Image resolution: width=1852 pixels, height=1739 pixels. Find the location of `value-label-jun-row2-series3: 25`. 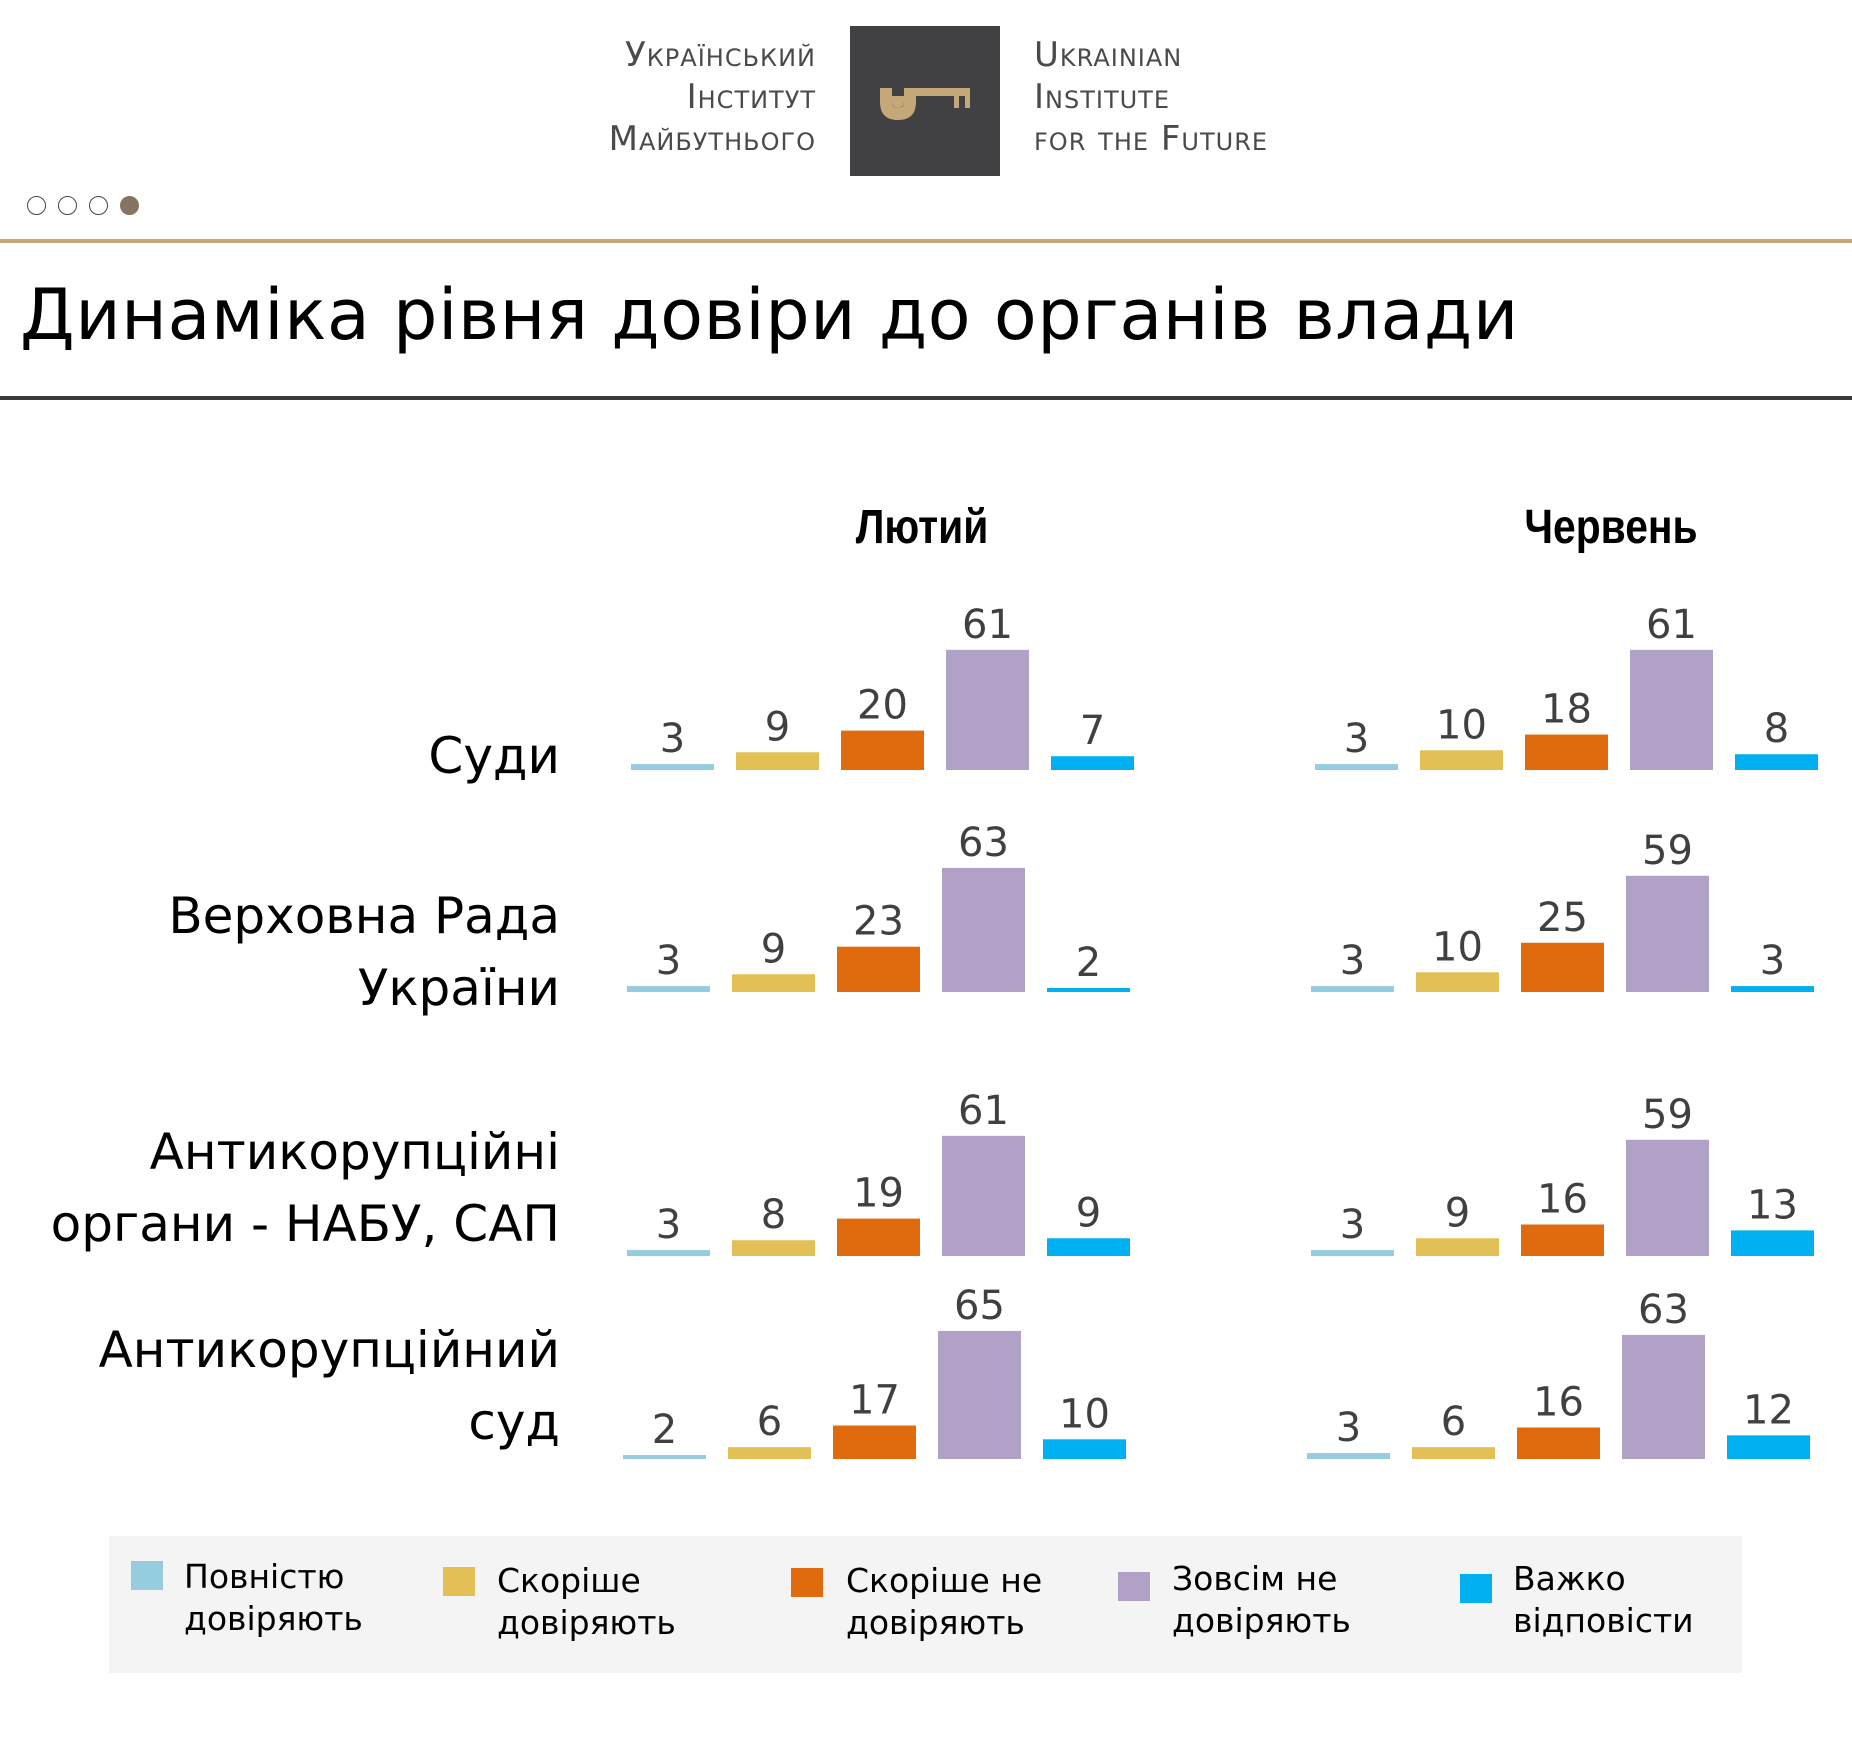

value-label-jun-row2-series3: 25 is located at coordinates (1562, 918).